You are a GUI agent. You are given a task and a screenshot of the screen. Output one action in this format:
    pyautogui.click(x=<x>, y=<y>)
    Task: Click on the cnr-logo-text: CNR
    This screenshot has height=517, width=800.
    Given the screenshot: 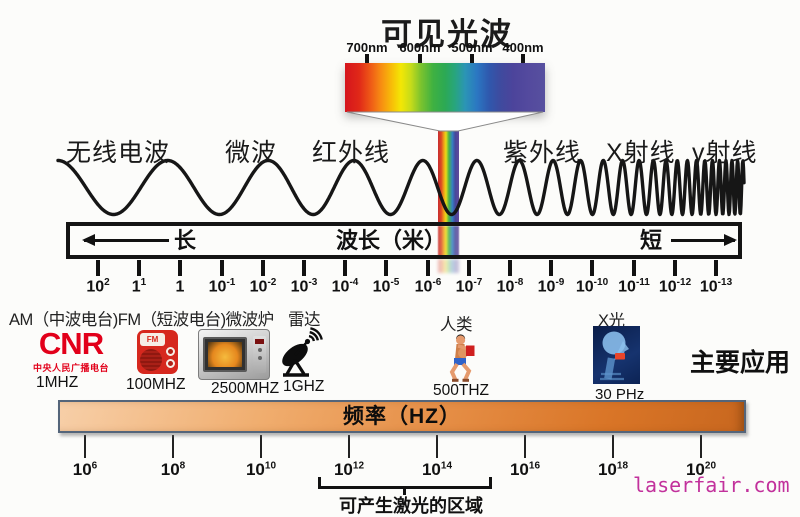 What is the action you would take?
    pyautogui.click(x=71, y=343)
    